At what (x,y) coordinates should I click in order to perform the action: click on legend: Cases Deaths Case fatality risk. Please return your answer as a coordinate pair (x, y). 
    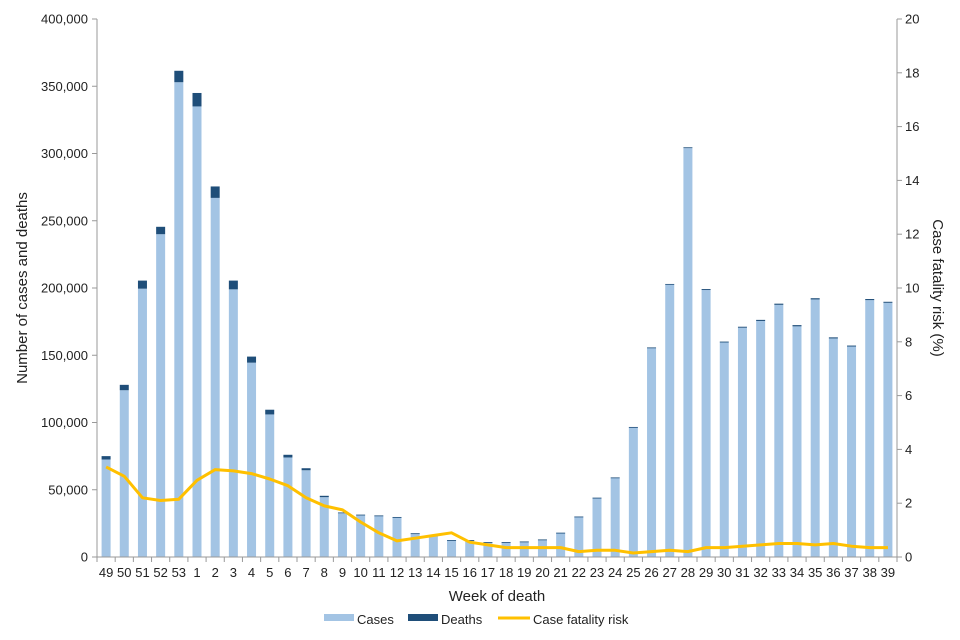
    Looking at the image, I should click on (476, 619).